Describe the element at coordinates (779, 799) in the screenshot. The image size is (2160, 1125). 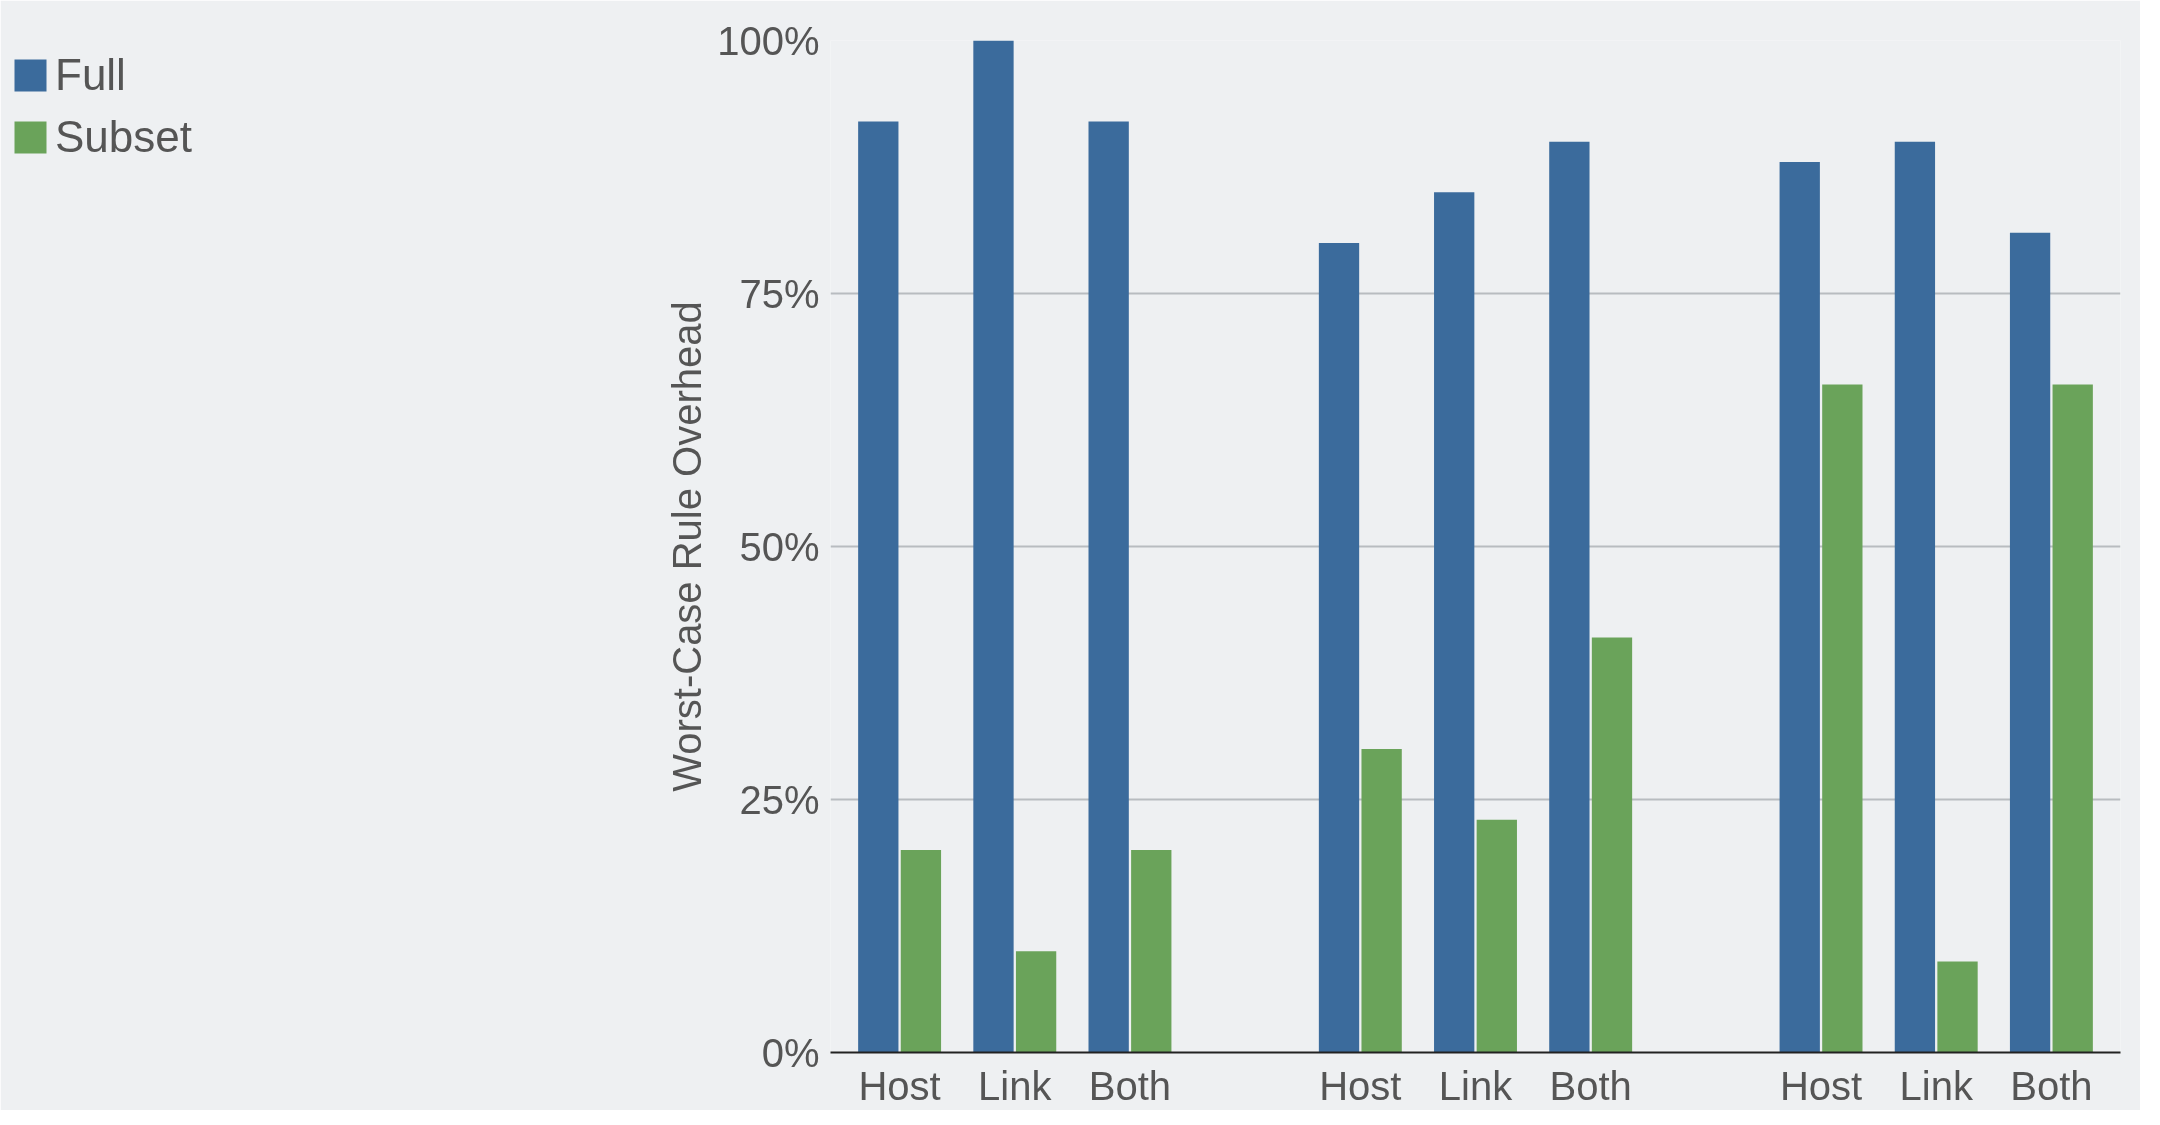
I see `y-tick-label: 25%` at that location.